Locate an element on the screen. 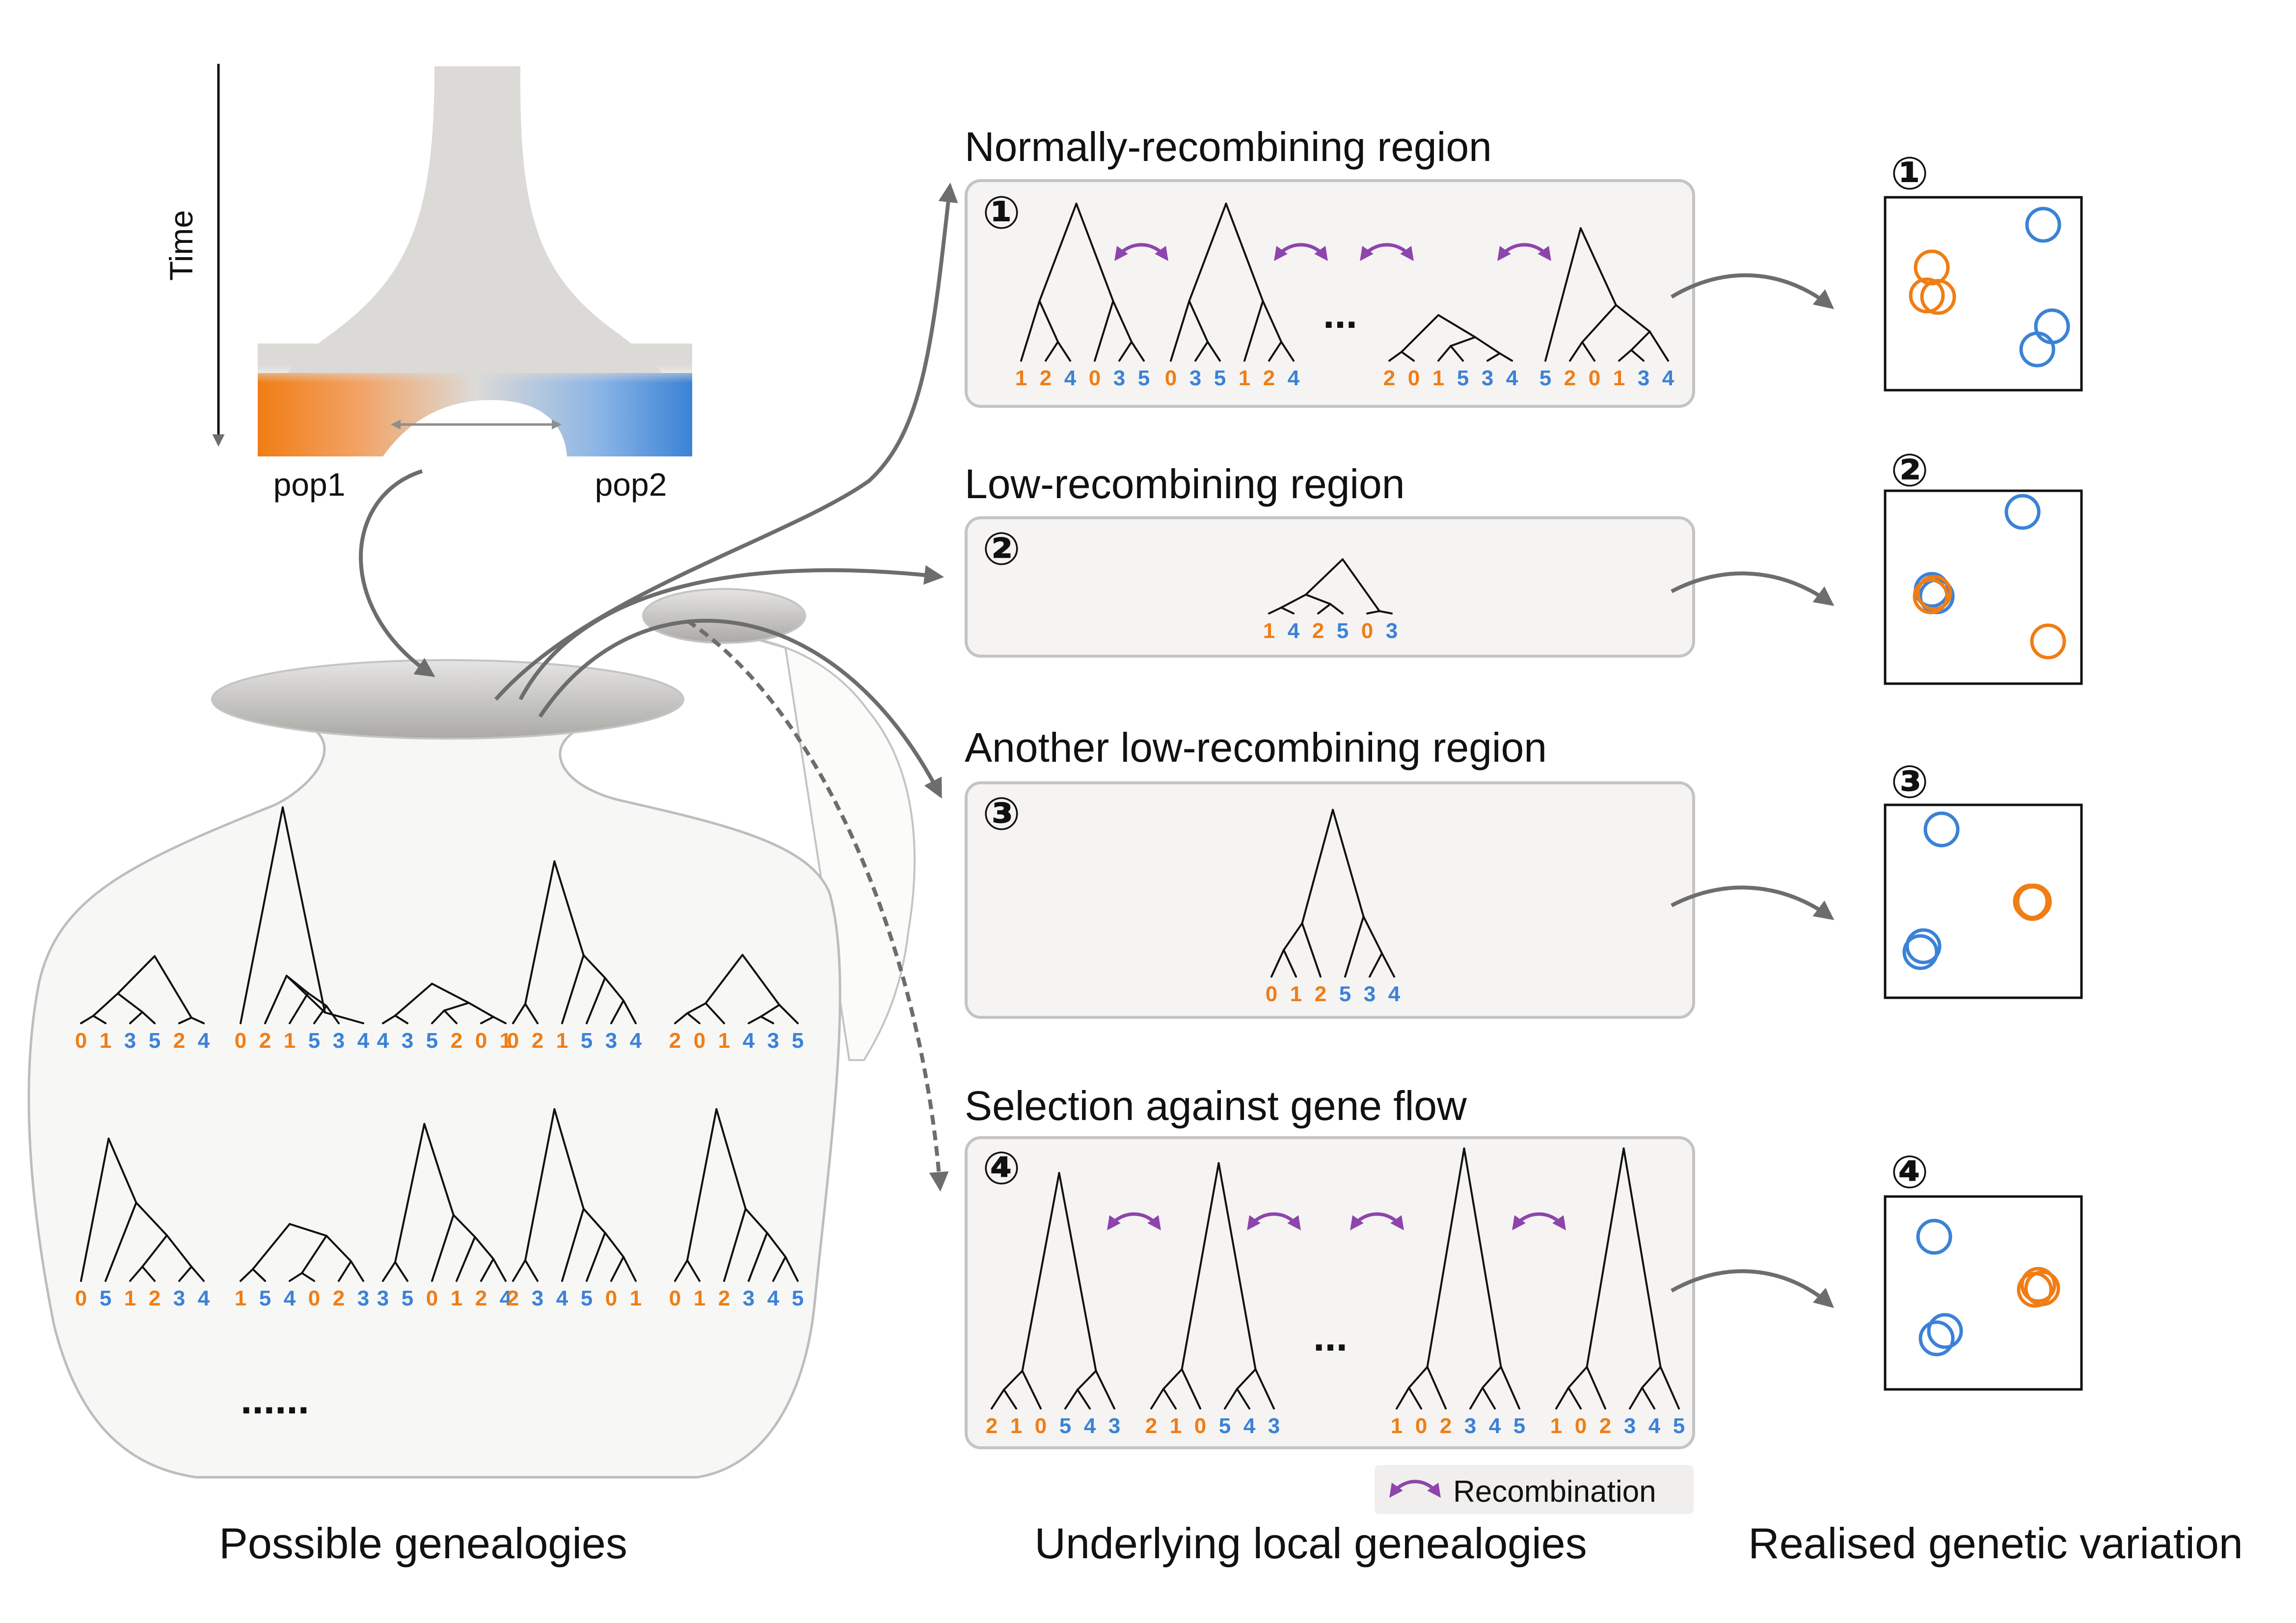 This screenshot has height=1623, width=2296. legend-recombination-icon is located at coordinates (1415, 1489).